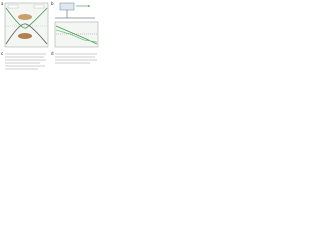 The height and width of the screenshot is (240, 320). What do you see at coordinates (2, 3) in the screenshot?
I see `panel-label: a` at bounding box center [2, 3].